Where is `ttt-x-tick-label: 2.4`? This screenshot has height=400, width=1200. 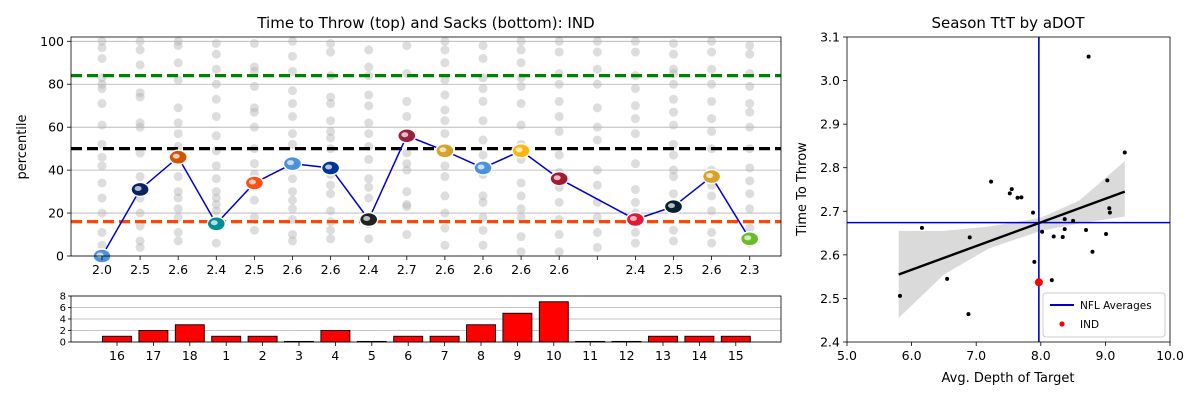
ttt-x-tick-label: 2.4 is located at coordinates (635, 269).